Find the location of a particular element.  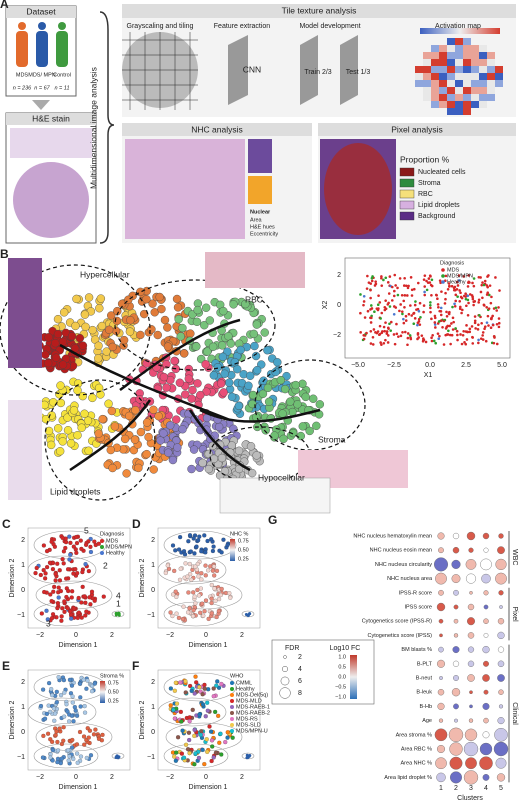

legend-label: Healthy is located at coordinates (245, 689).